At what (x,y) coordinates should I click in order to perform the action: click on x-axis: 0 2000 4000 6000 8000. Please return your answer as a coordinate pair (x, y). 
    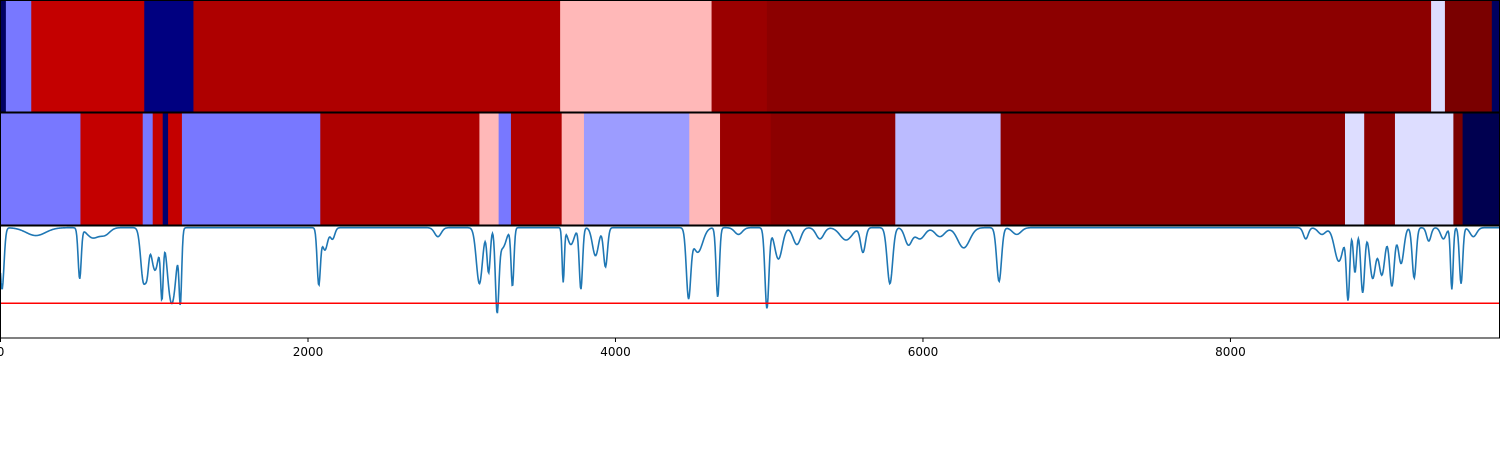
    Looking at the image, I should click on (623, 348).